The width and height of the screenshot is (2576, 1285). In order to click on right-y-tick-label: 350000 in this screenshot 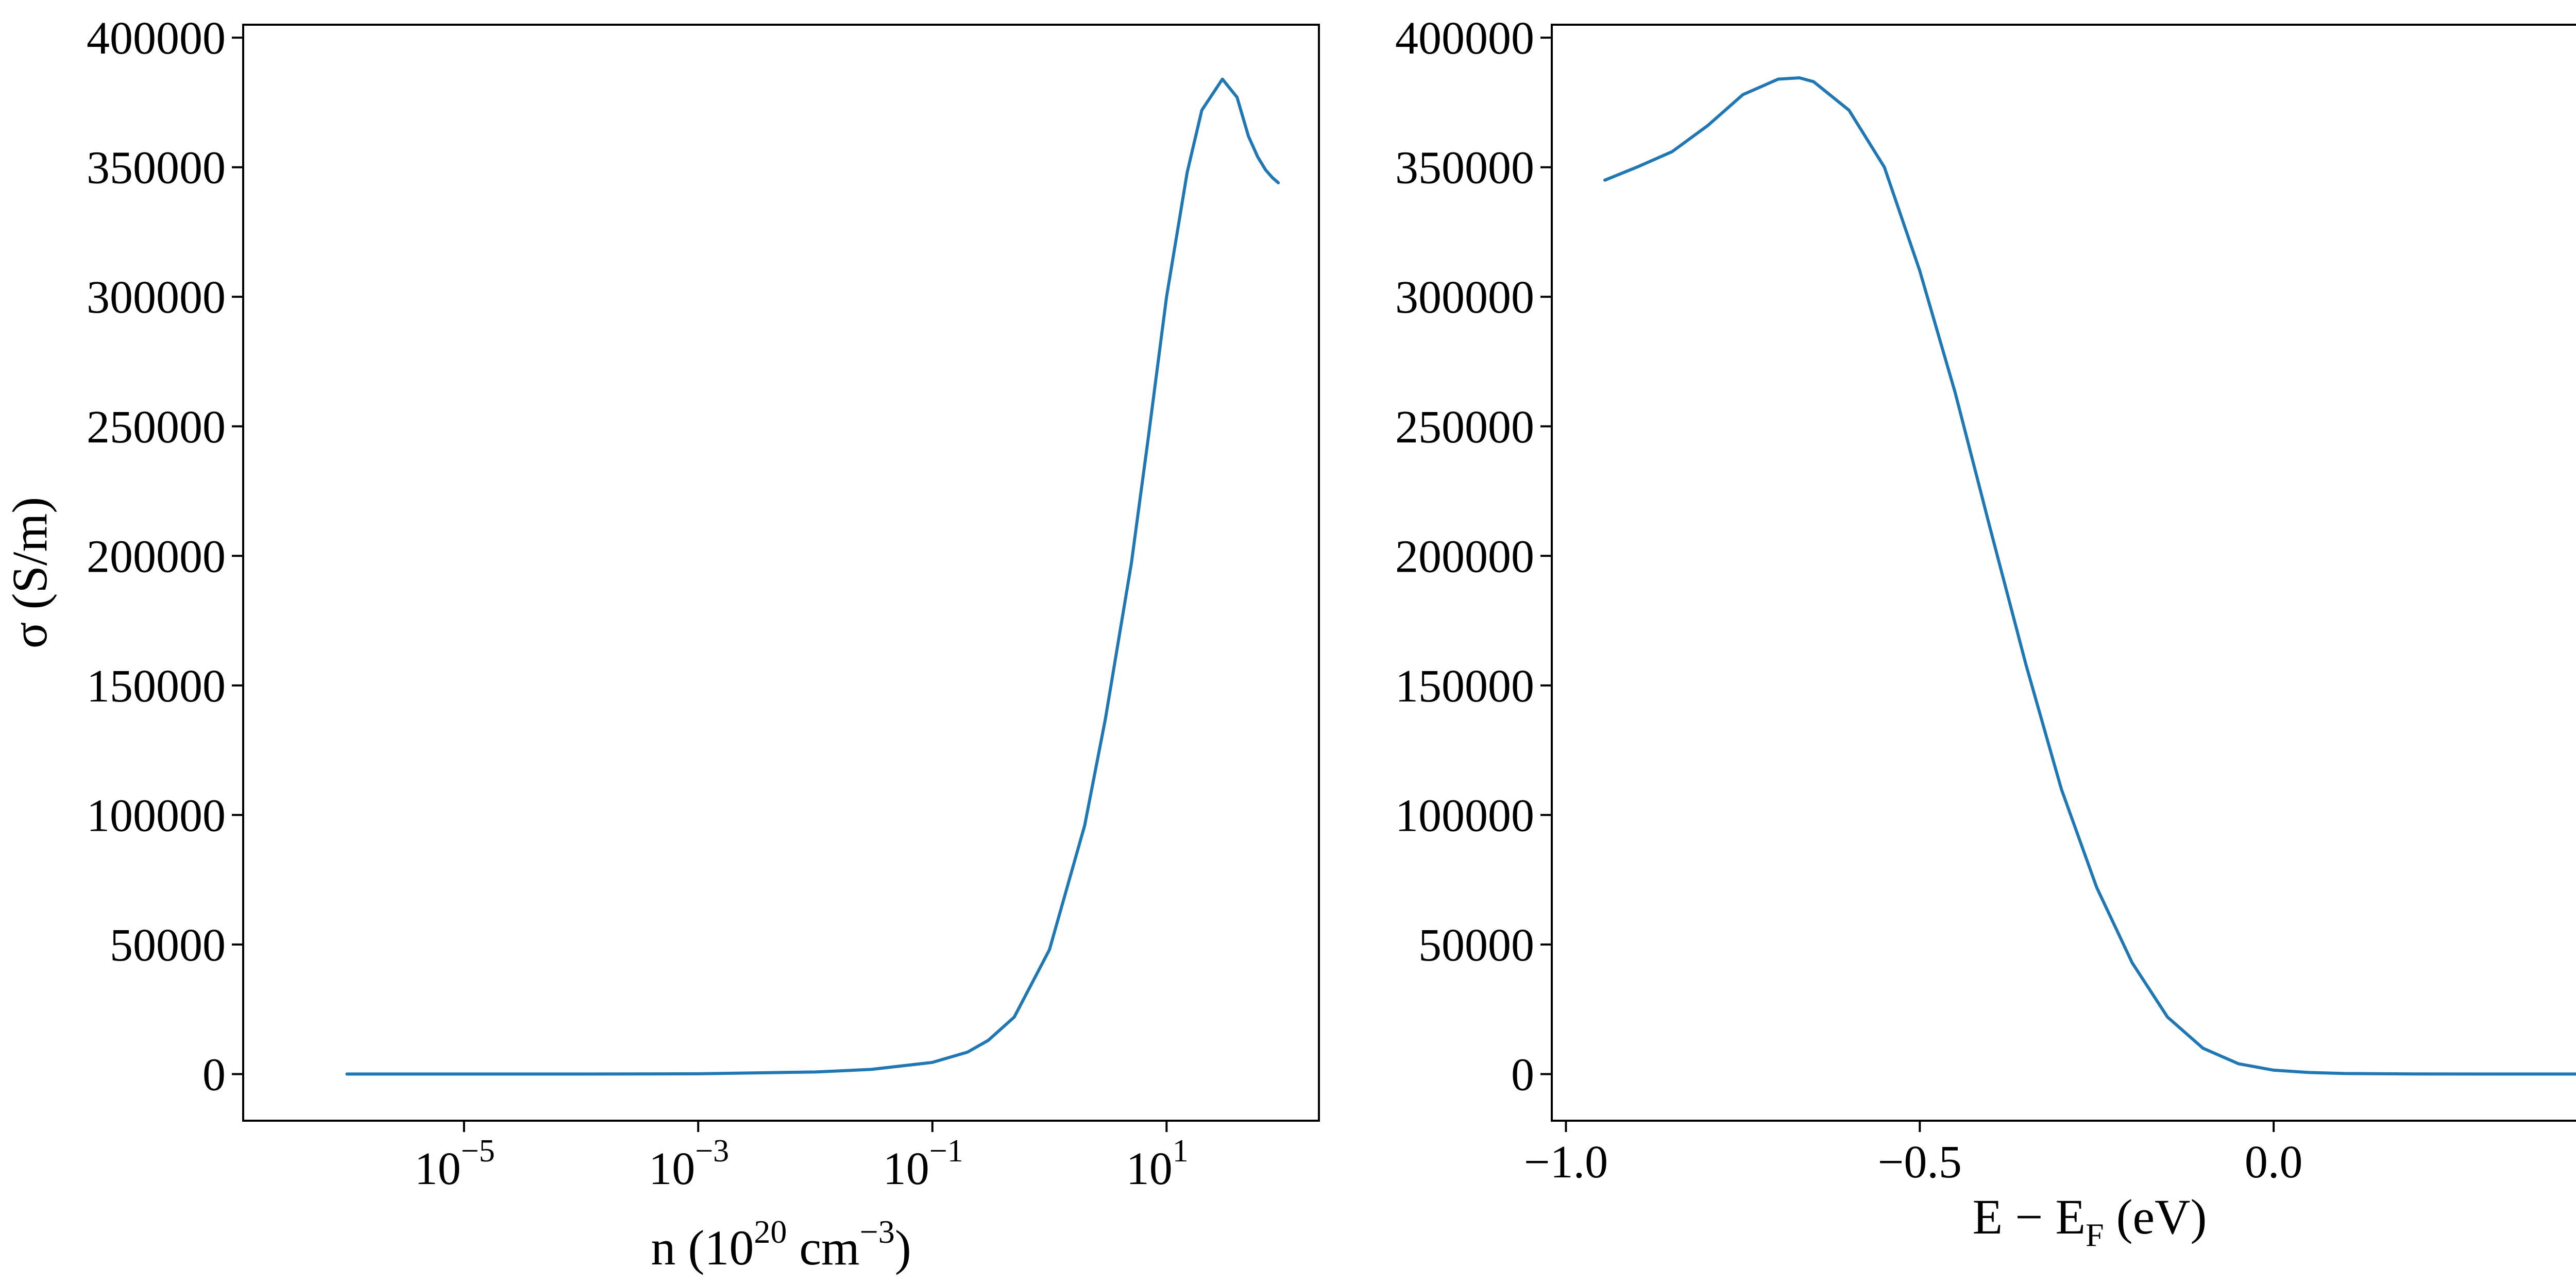, I will do `click(1464, 168)`.